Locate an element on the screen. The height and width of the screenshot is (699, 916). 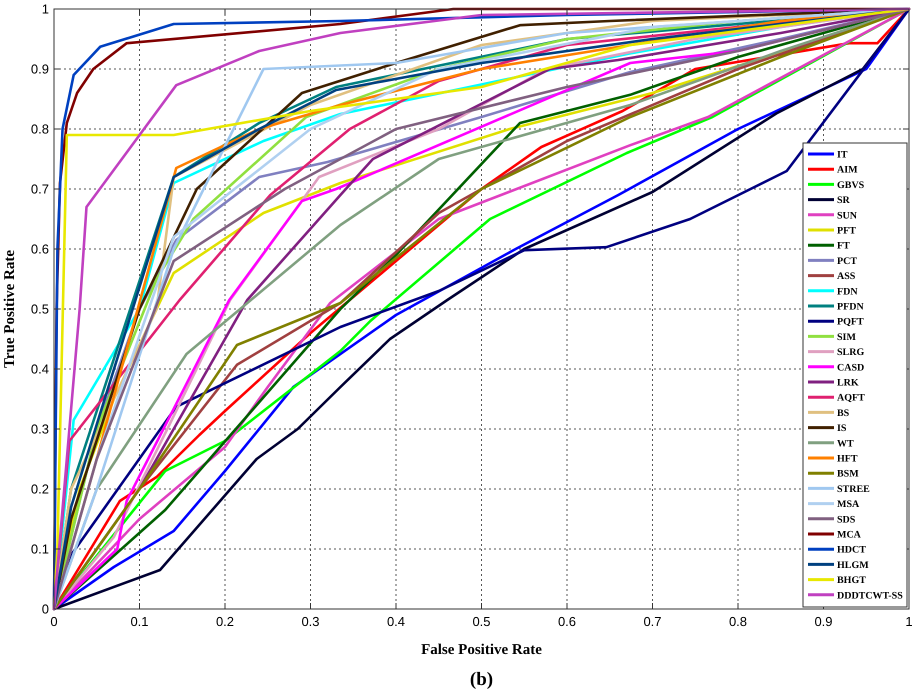
legend-label: PFT is located at coordinates (846, 231).